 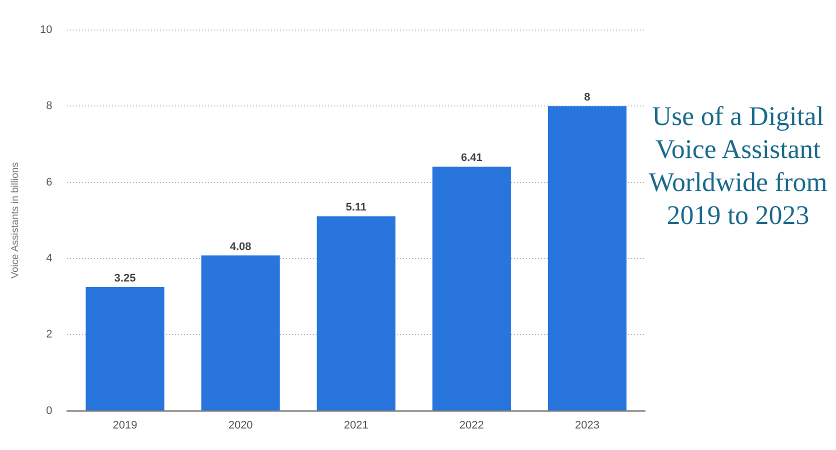 I want to click on x-tick-label: 2023, so click(x=587, y=425).